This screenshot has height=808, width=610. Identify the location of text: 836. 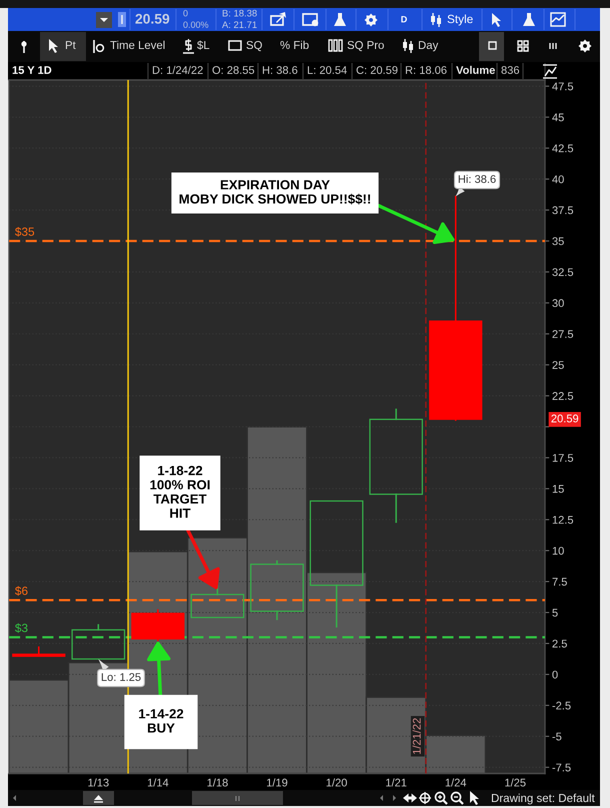
(510, 70).